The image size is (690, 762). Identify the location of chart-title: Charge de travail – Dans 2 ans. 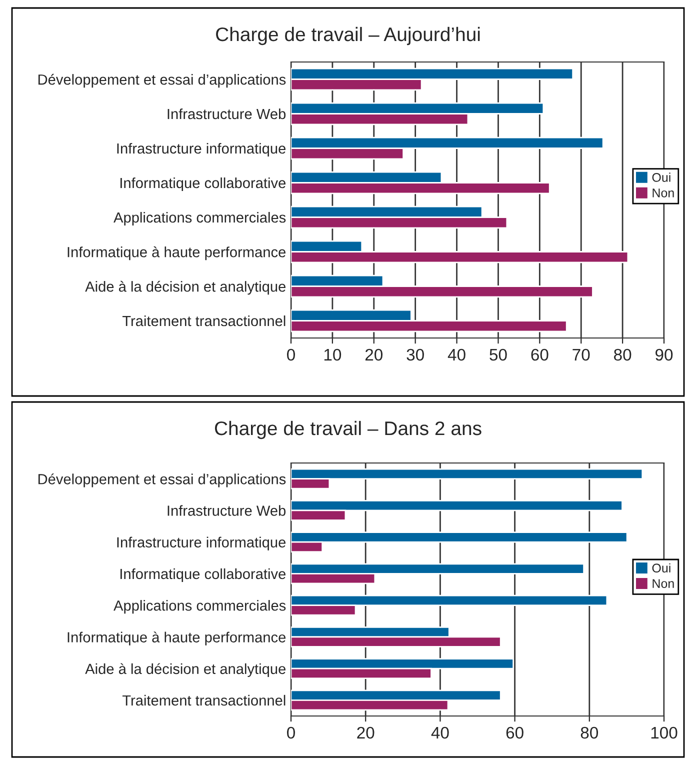
(348, 430).